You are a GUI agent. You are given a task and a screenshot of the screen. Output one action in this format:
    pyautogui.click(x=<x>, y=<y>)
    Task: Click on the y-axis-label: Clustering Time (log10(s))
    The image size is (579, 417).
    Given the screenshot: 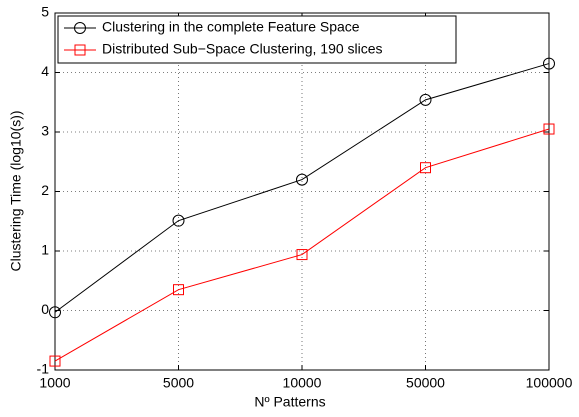 What is the action you would take?
    pyautogui.click(x=16, y=190)
    